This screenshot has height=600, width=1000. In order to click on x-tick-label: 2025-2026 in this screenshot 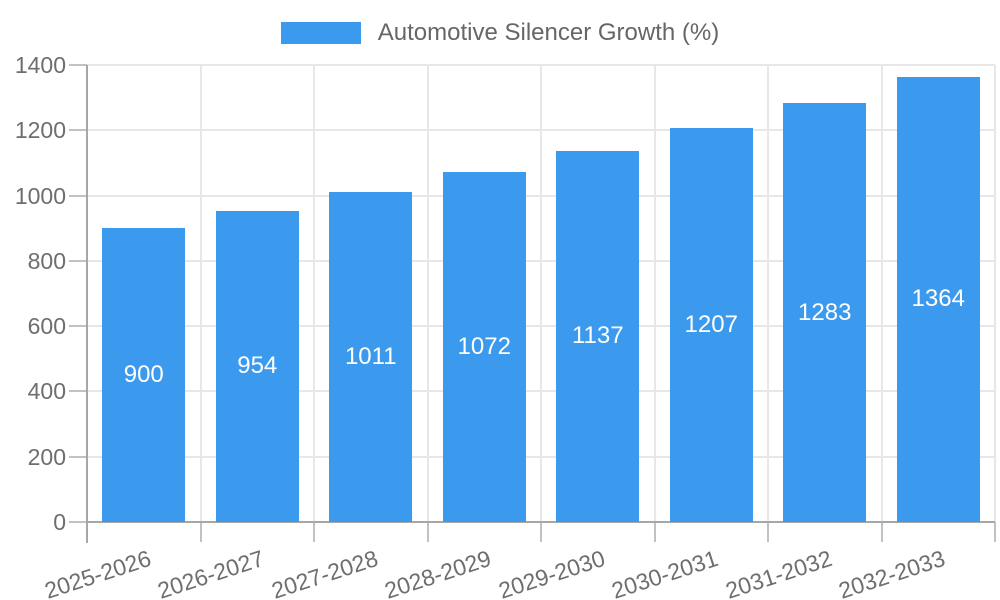, I will do `click(97, 572)`.